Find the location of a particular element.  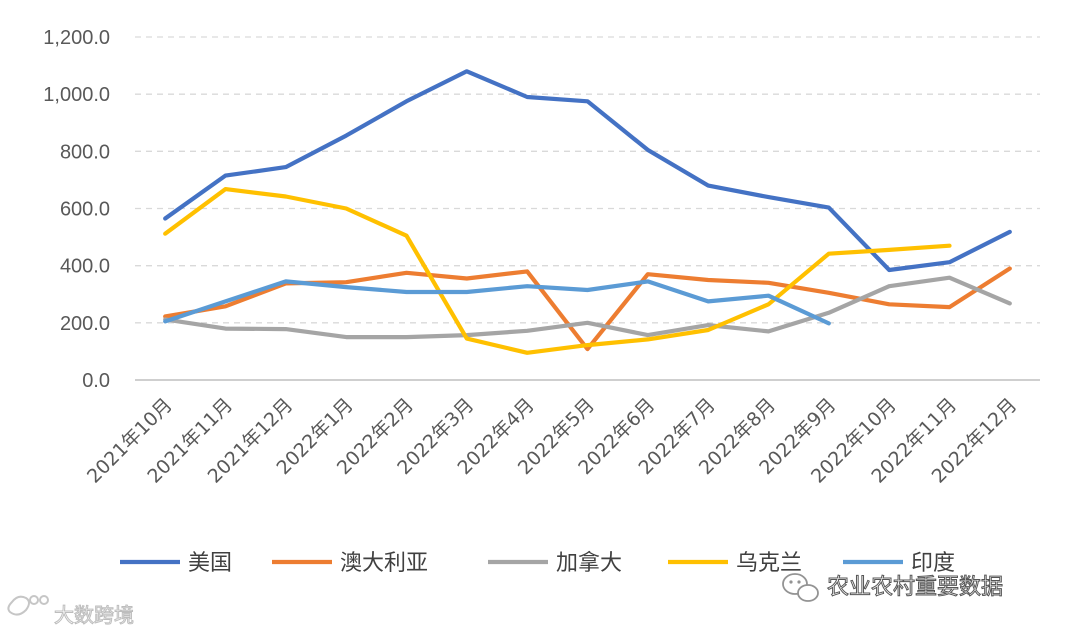

wechat-icon is located at coordinates (800, 587).